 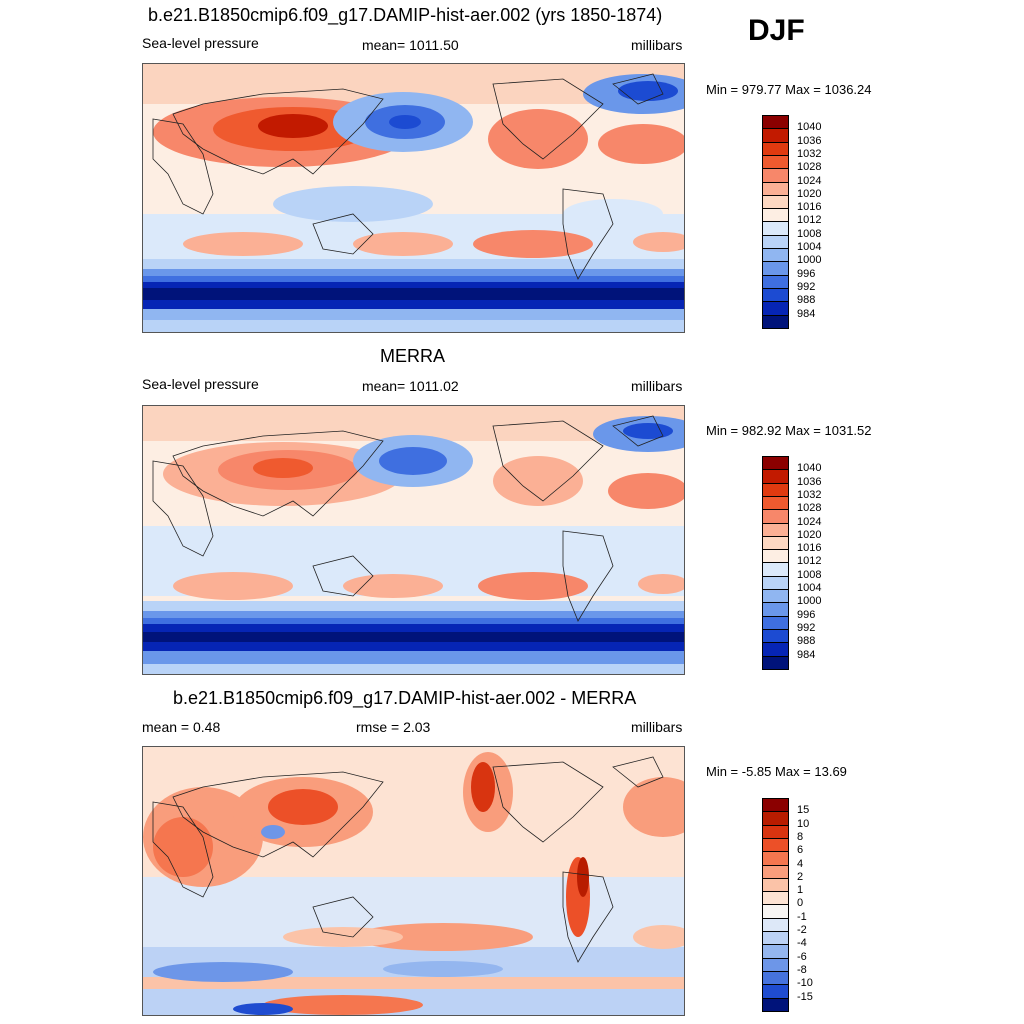 I want to click on colorbar-tick-label: -8, so click(x=802, y=969).